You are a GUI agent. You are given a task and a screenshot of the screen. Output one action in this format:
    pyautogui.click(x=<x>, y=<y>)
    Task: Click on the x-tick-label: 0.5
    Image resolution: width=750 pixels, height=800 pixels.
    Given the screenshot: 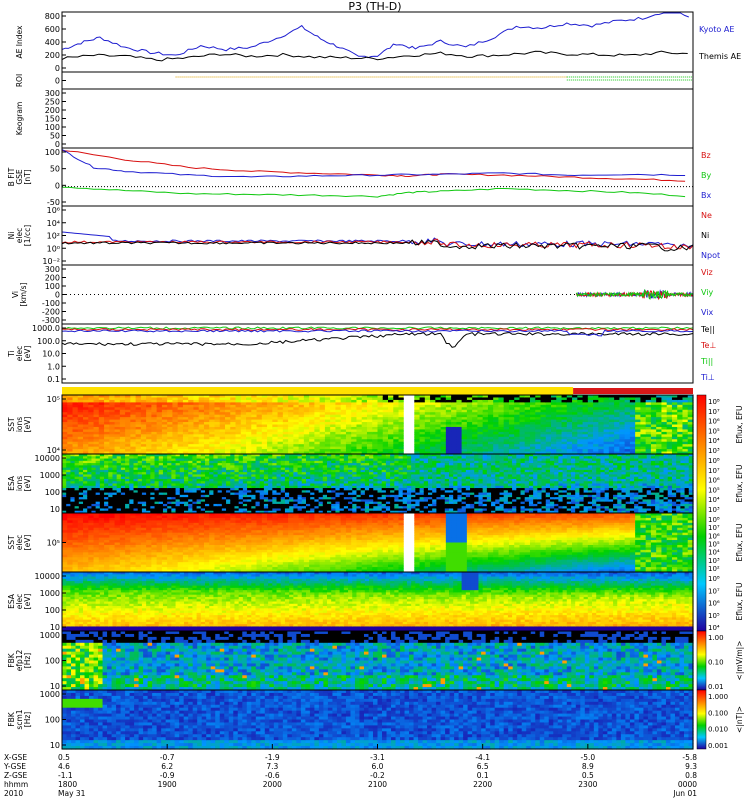 What is the action you would take?
    pyautogui.click(x=588, y=775)
    